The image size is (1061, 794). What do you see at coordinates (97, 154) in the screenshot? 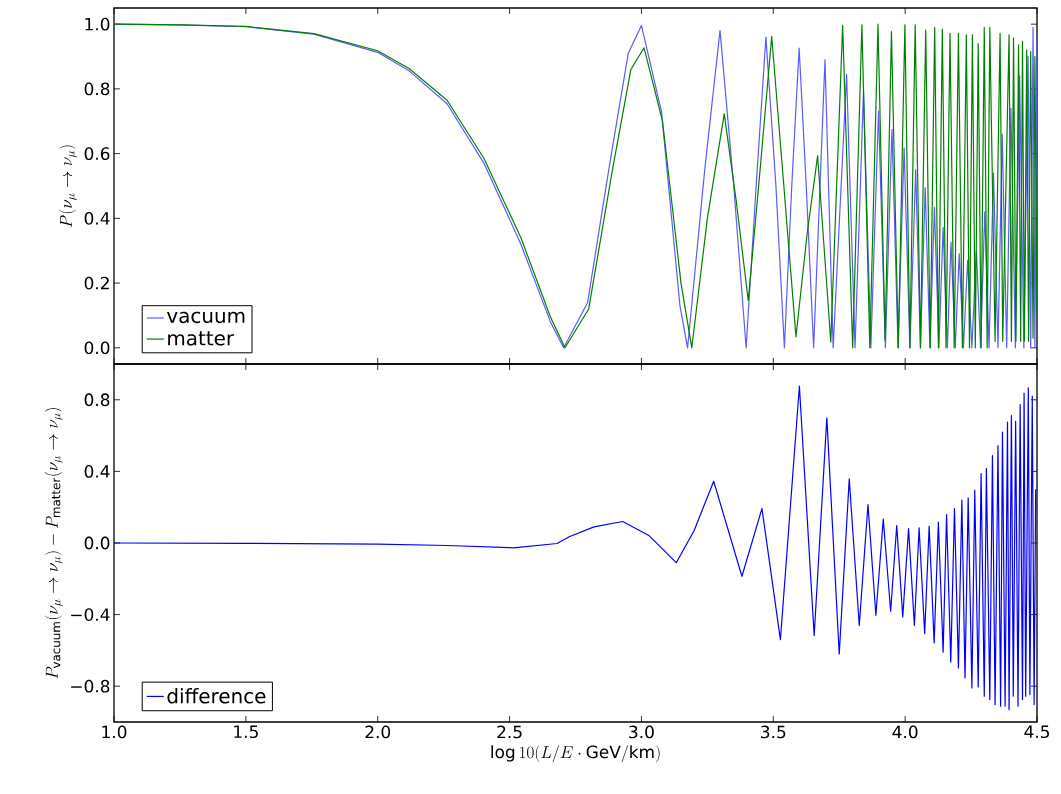
I see `y-tick-label: 0.6` at bounding box center [97, 154].